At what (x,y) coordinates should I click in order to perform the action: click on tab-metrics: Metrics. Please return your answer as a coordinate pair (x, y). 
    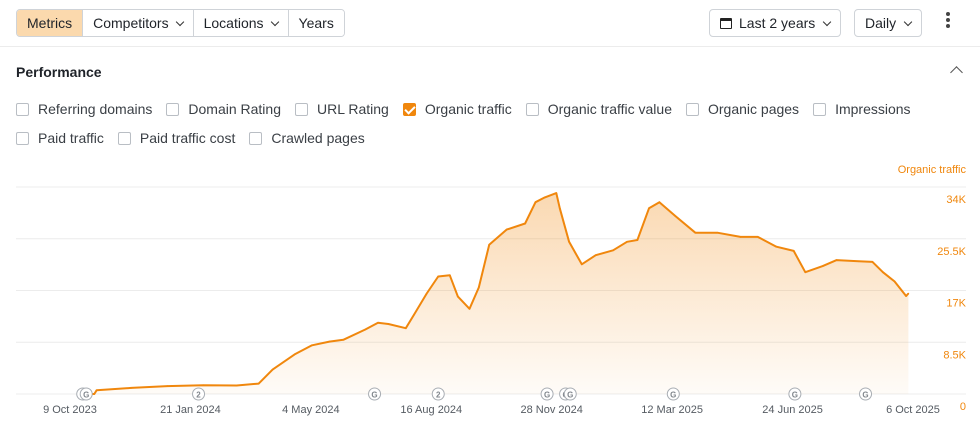
    Looking at the image, I should click on (50, 23).